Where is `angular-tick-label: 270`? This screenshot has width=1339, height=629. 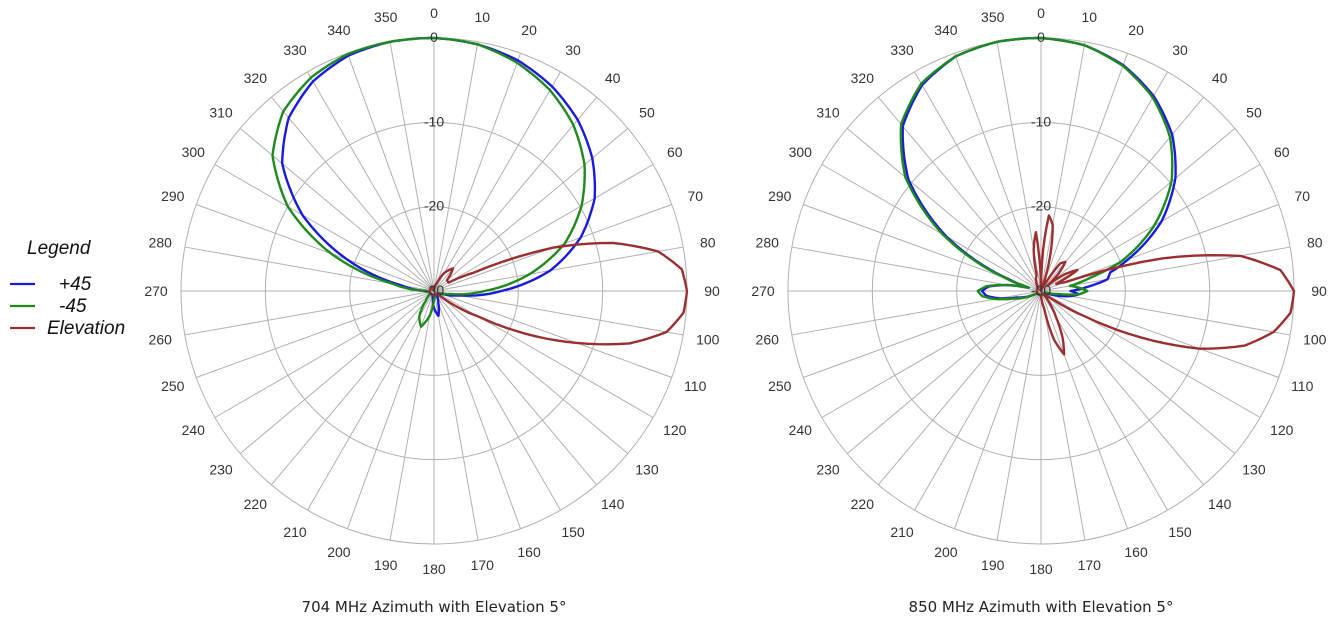
angular-tick-label: 270 is located at coordinates (763, 291).